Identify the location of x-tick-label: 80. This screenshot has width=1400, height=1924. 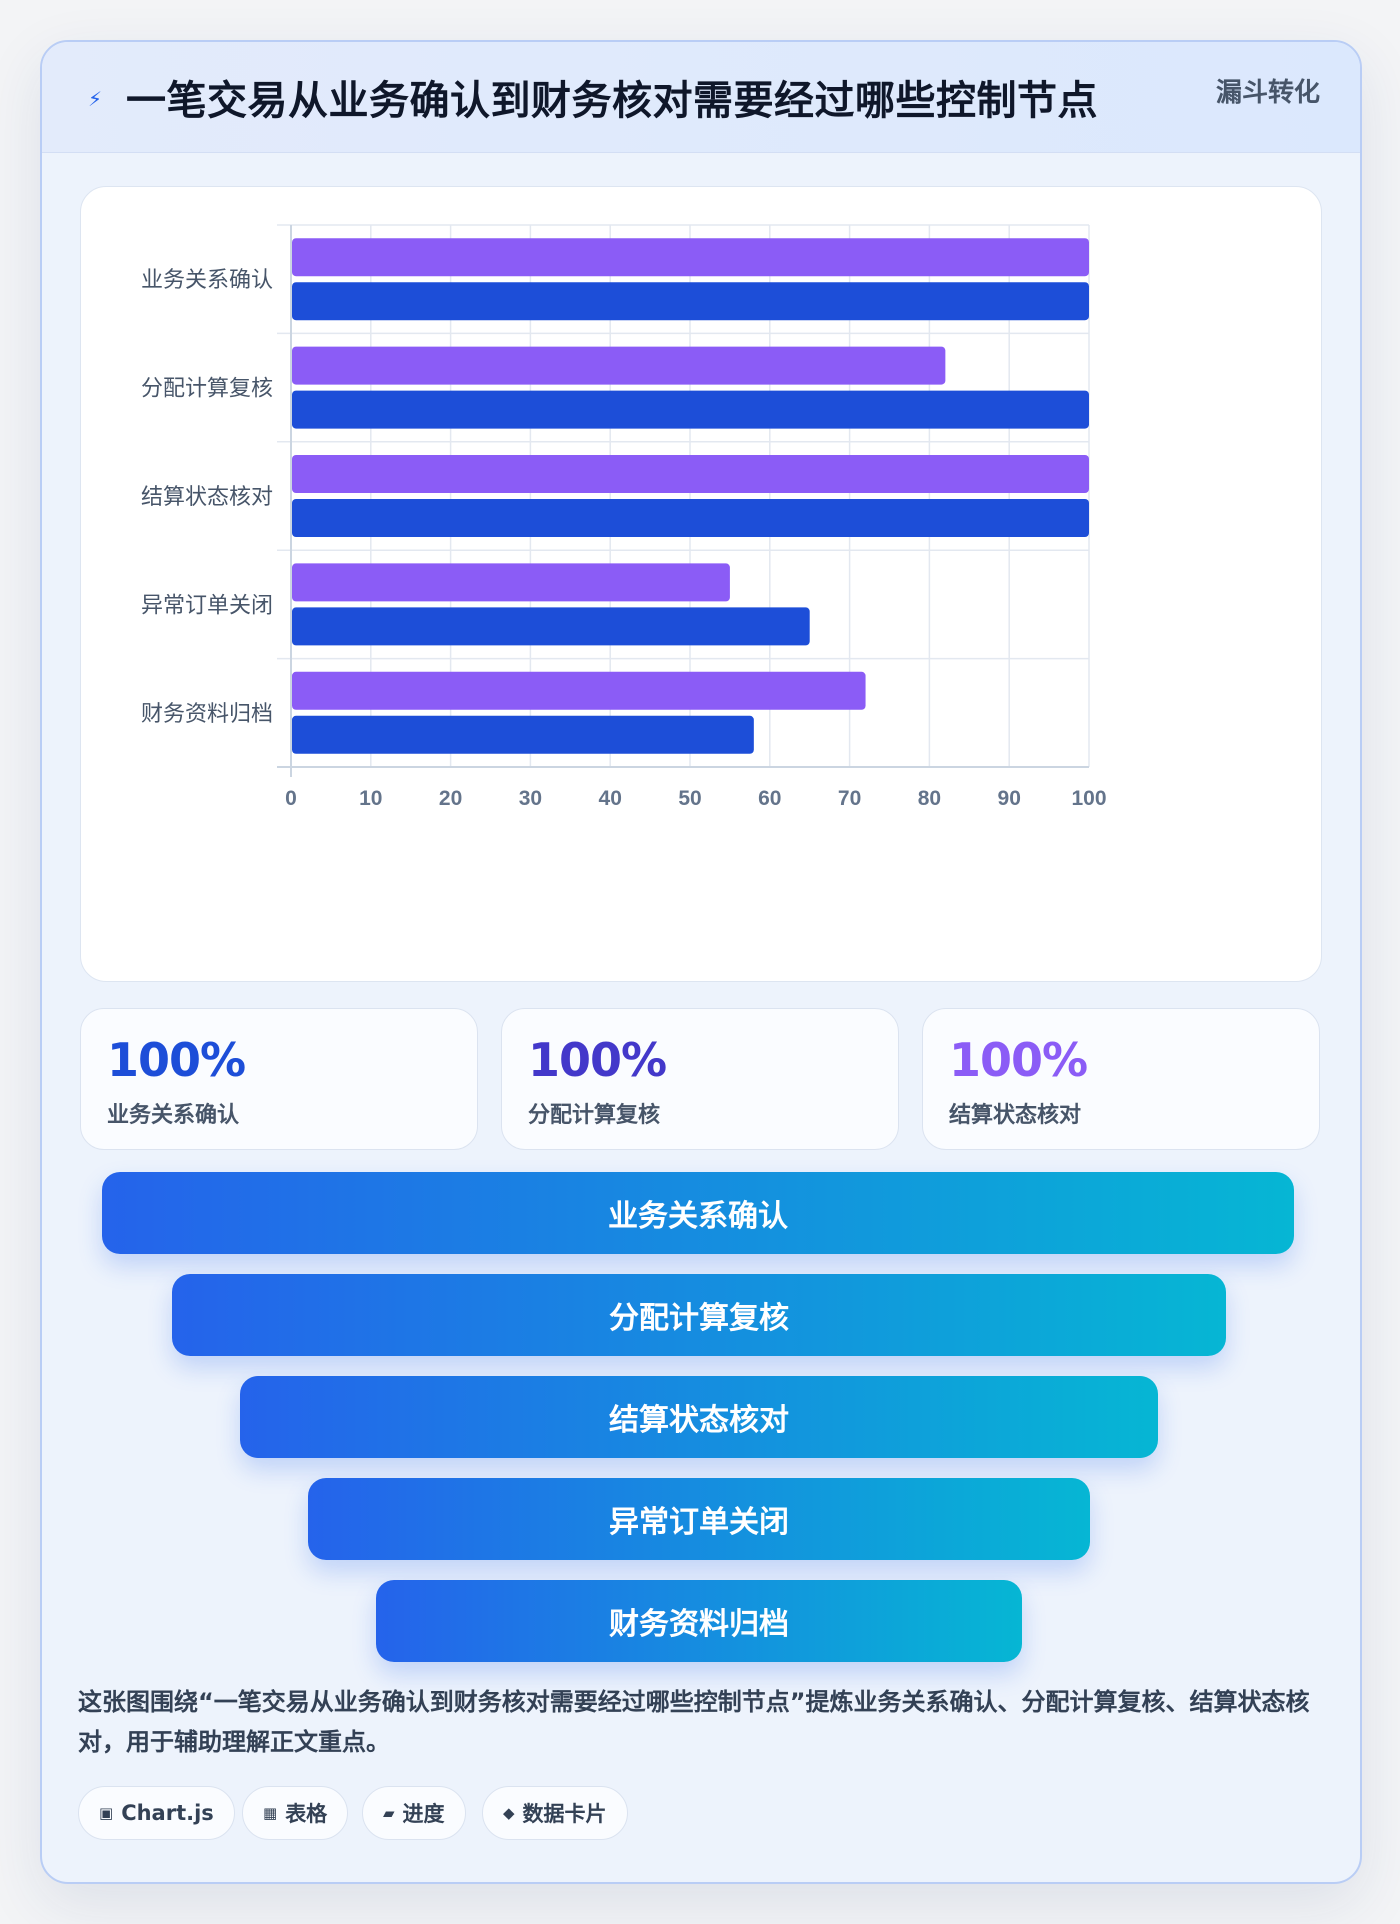
(929, 798).